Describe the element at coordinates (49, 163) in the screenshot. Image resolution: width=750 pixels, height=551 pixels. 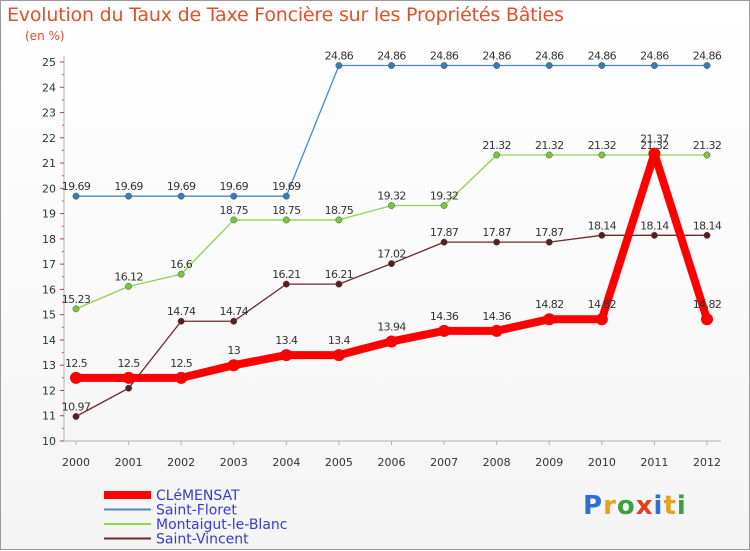
I see `y-tick-label: 21` at that location.